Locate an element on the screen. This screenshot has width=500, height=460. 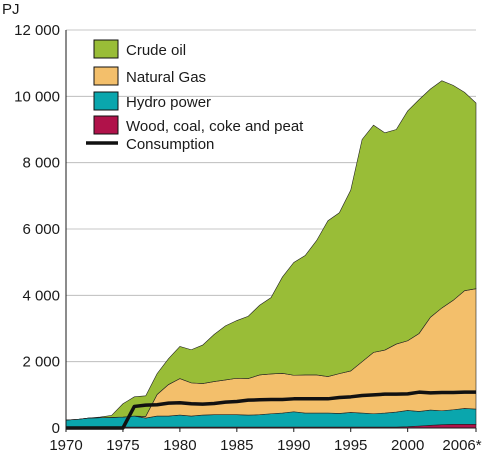
y-tick-label: 6 000 is located at coordinates (41, 229).